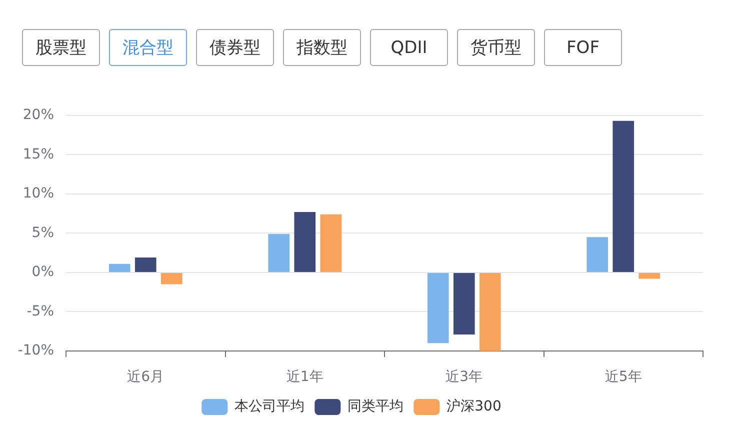 This screenshot has width=750, height=441. What do you see at coordinates (623, 377) in the screenshot?
I see `x-tick-label: 近5年` at bounding box center [623, 377].